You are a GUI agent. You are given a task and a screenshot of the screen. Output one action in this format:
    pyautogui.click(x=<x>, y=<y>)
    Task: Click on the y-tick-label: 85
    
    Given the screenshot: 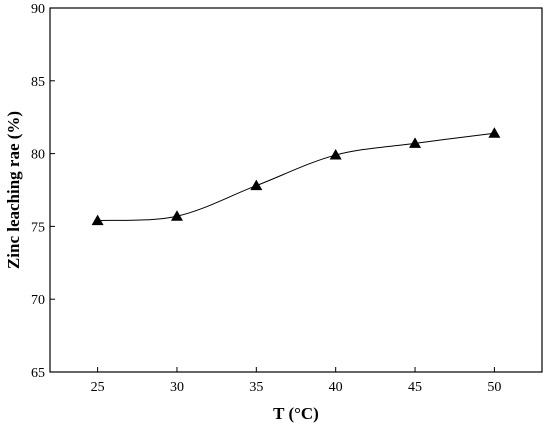 What is the action you would take?
    pyautogui.click(x=38, y=82)
    